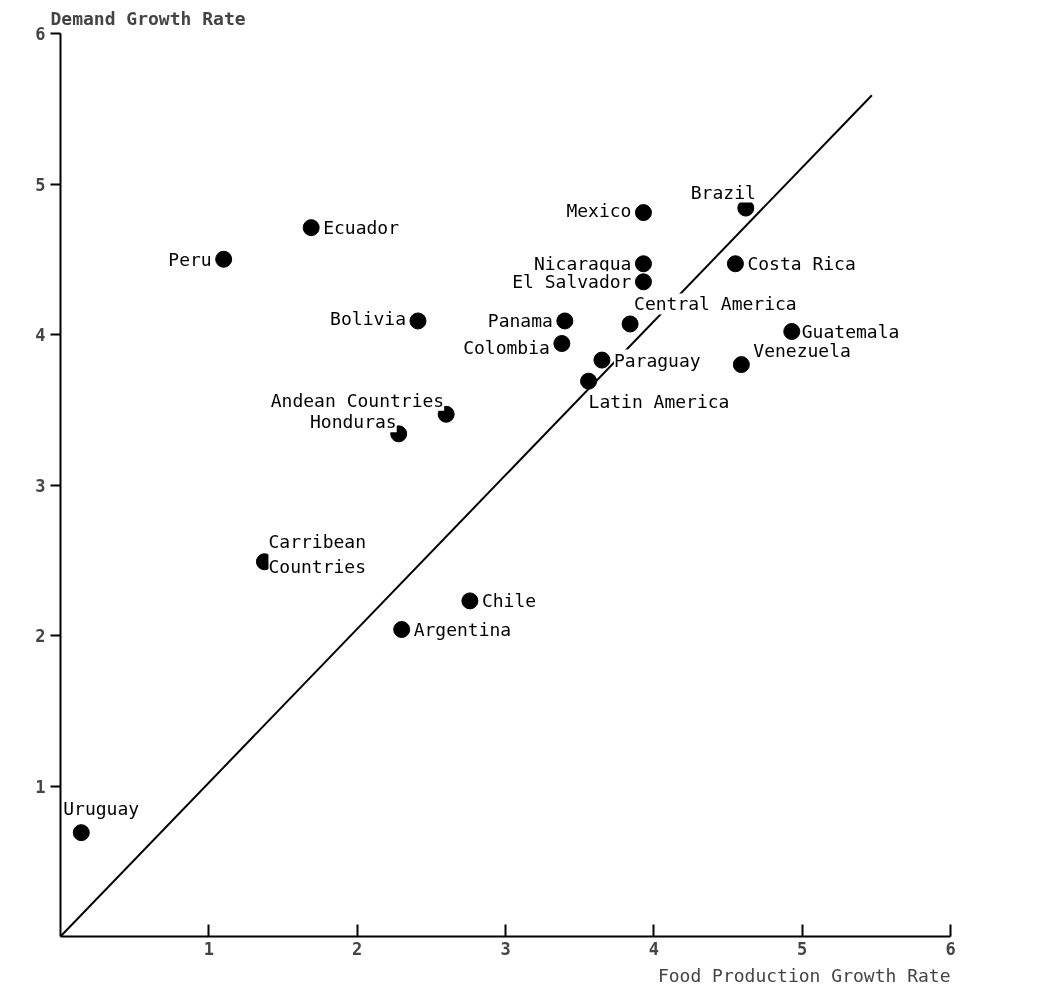 This screenshot has height=1003, width=1053. What do you see at coordinates (653, 948) in the screenshot?
I see `x-tick-label: 4` at bounding box center [653, 948].